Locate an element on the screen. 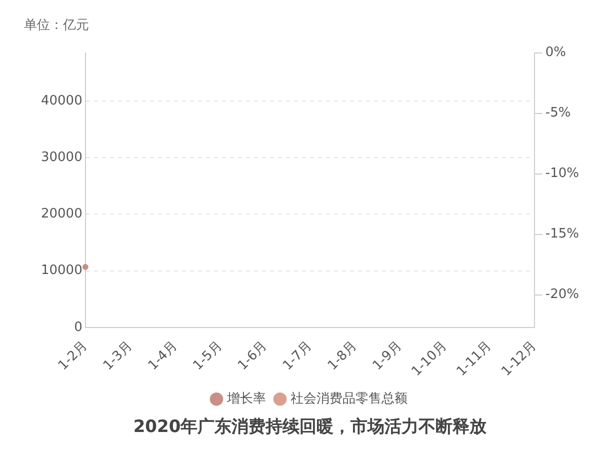 The image size is (600, 453). x-tick-label: 1-8月 is located at coordinates (342, 356).